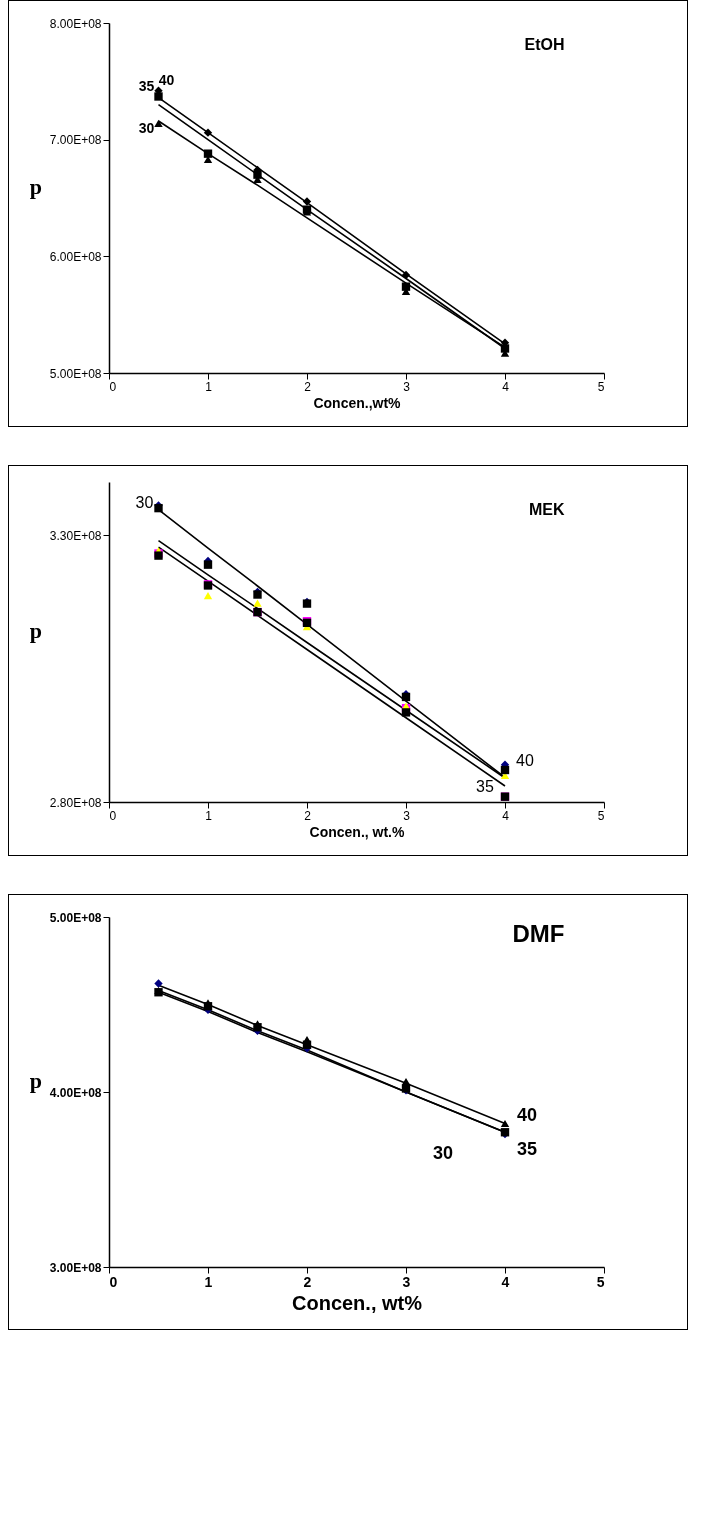 The height and width of the screenshot is (1540, 720). I want to click on y-tick-label: 7.00E+08, so click(75, 140).